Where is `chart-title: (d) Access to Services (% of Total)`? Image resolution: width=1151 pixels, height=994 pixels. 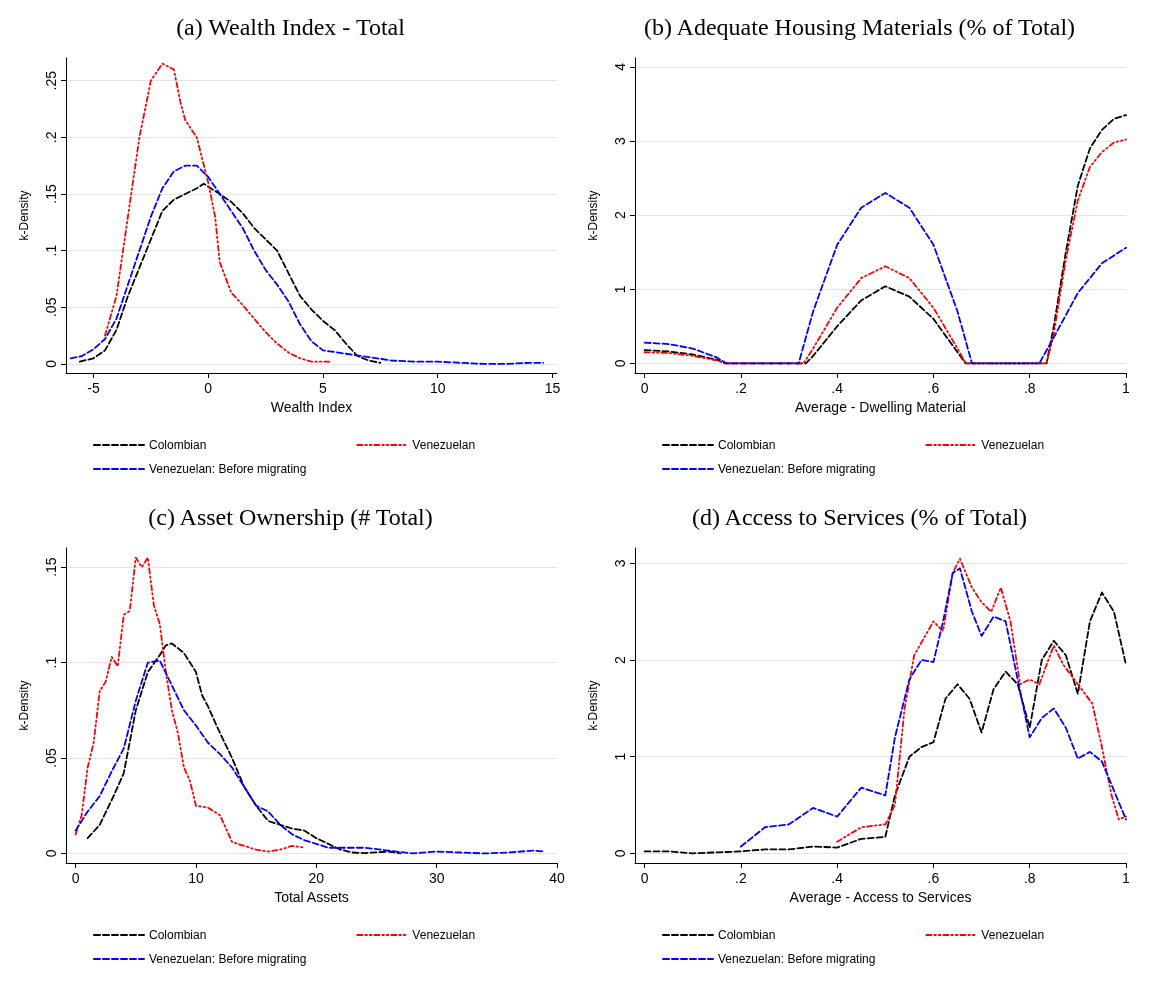
chart-title: (d) Access to Services (% of Total) is located at coordinates (859, 517).